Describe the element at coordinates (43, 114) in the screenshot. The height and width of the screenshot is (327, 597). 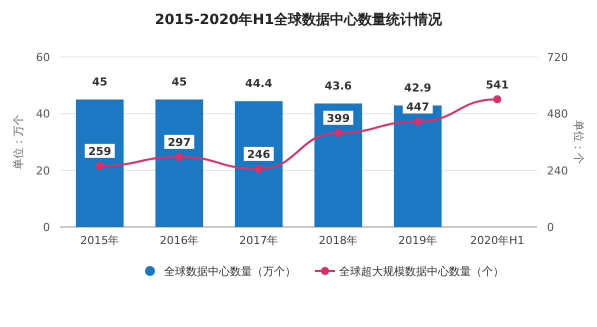
I see `y-tick-label: 40` at that location.